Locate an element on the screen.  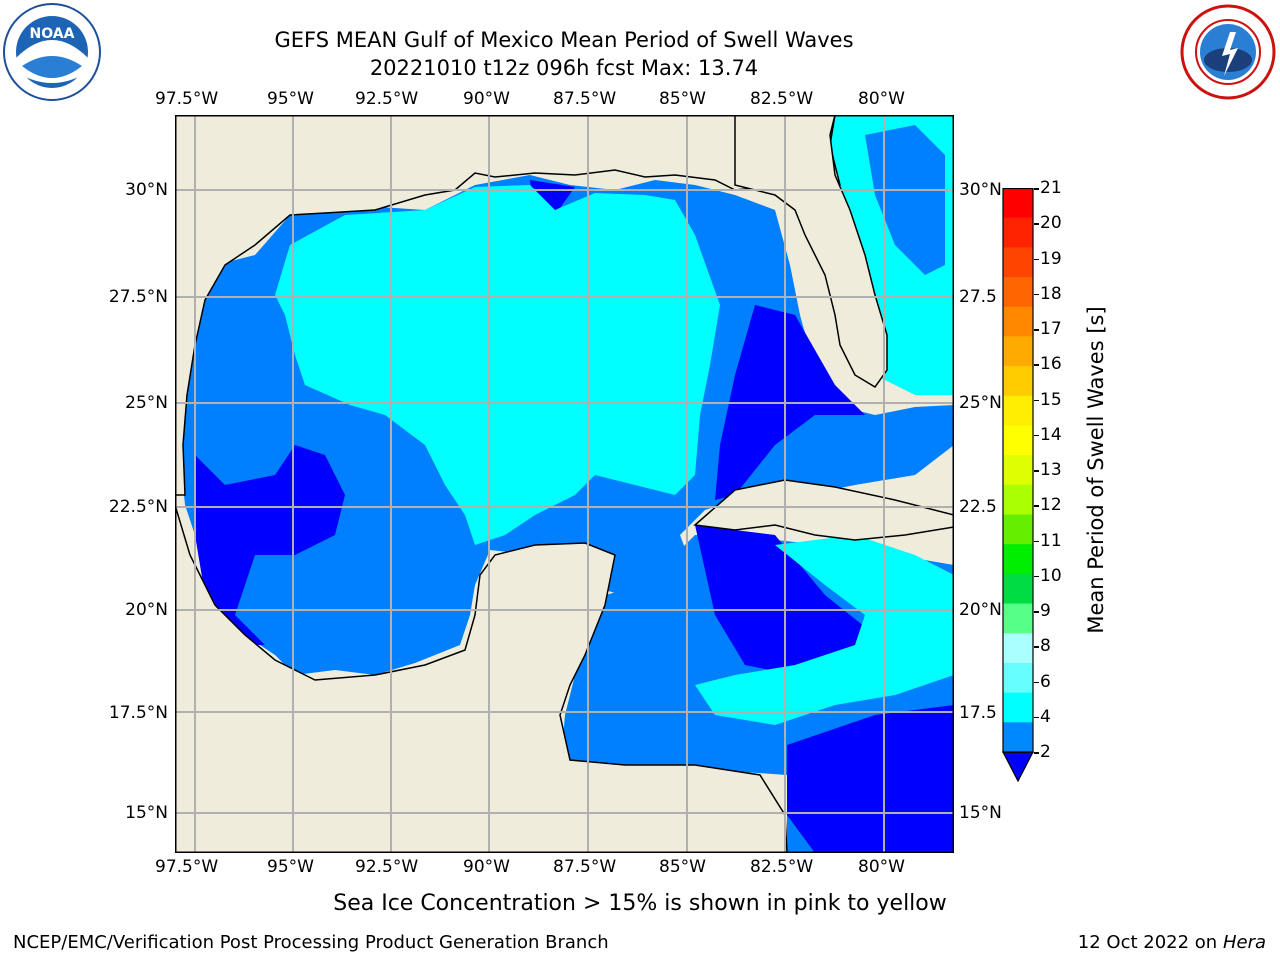
lon-tick-bottom-7: 80°W is located at coordinates (881, 867).